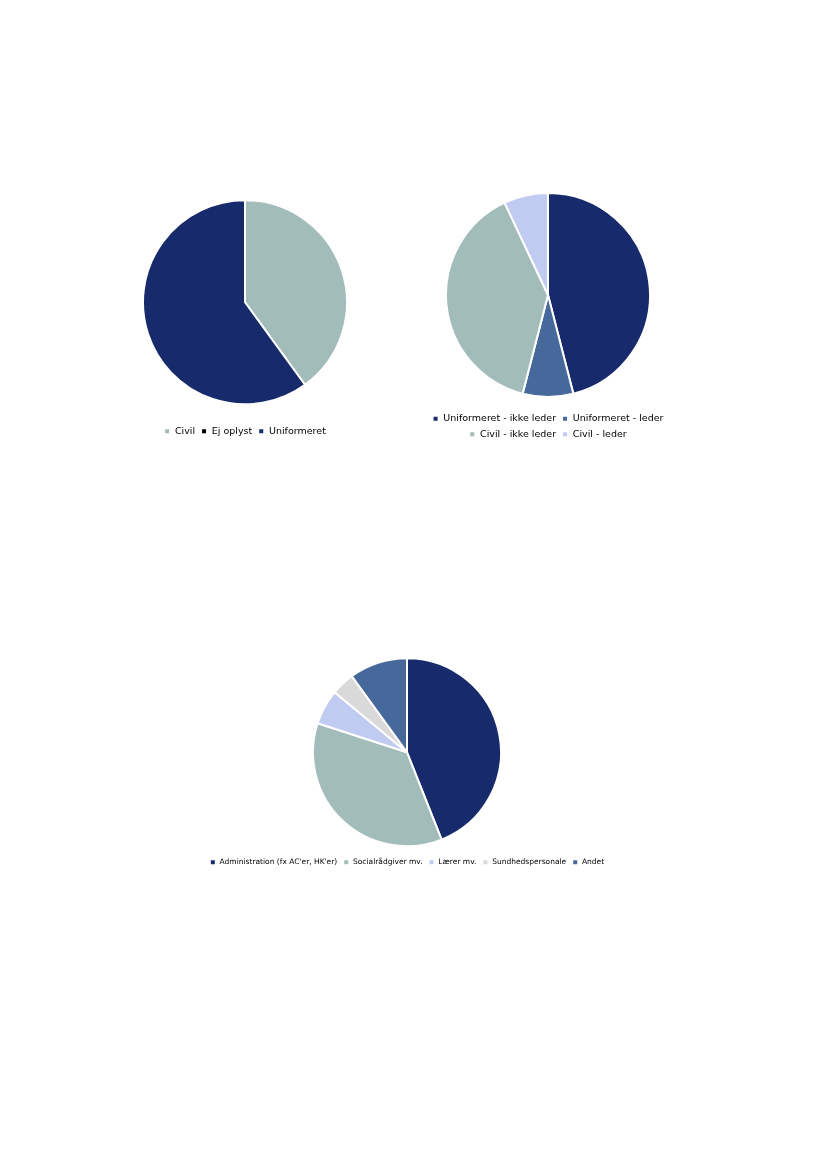 The width and height of the screenshot is (827, 1169). Describe the element at coordinates (232, 430) in the screenshot. I see `legend-label: Ej oplyst` at that location.